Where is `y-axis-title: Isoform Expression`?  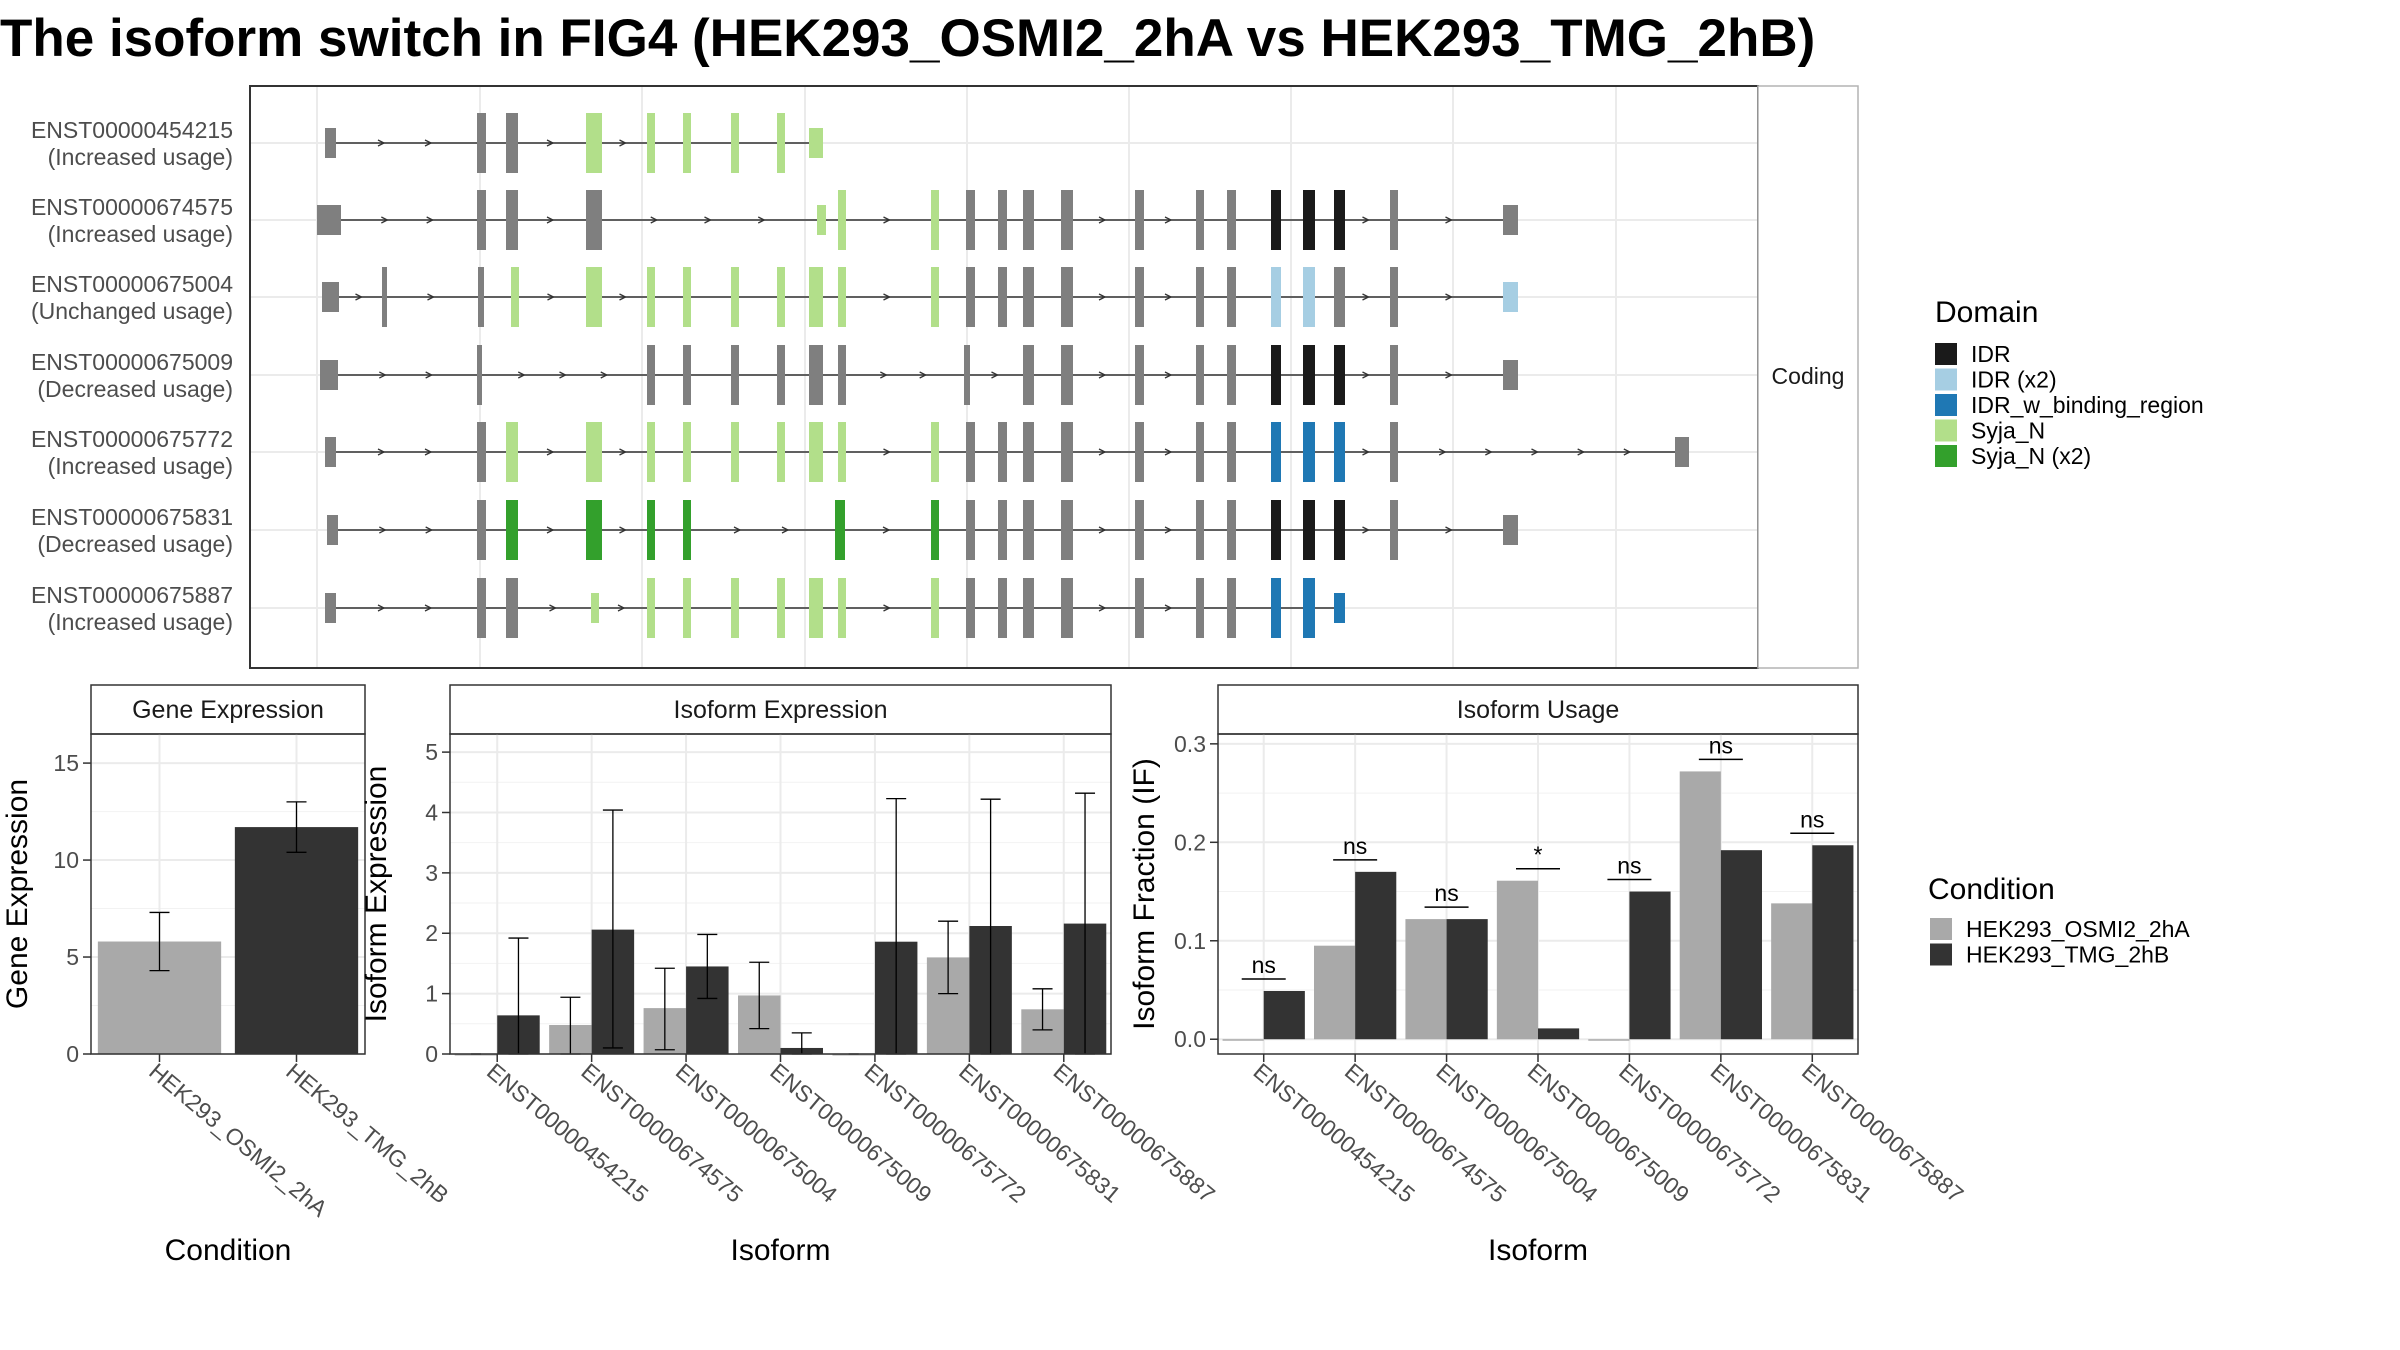
y-axis-title: Isoform Expression is located at coordinates (376, 894).